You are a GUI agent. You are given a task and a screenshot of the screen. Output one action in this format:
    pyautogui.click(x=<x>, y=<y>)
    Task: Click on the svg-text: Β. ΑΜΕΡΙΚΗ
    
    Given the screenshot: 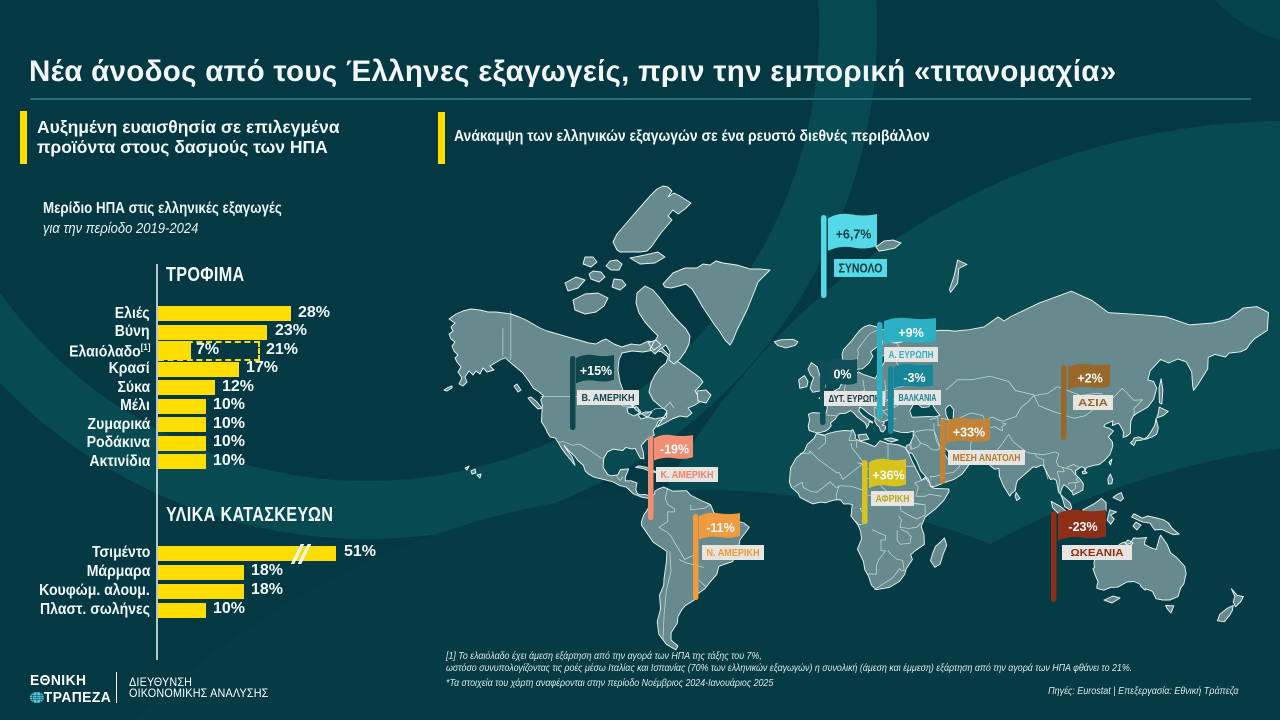 What is the action you would take?
    pyautogui.click(x=608, y=398)
    